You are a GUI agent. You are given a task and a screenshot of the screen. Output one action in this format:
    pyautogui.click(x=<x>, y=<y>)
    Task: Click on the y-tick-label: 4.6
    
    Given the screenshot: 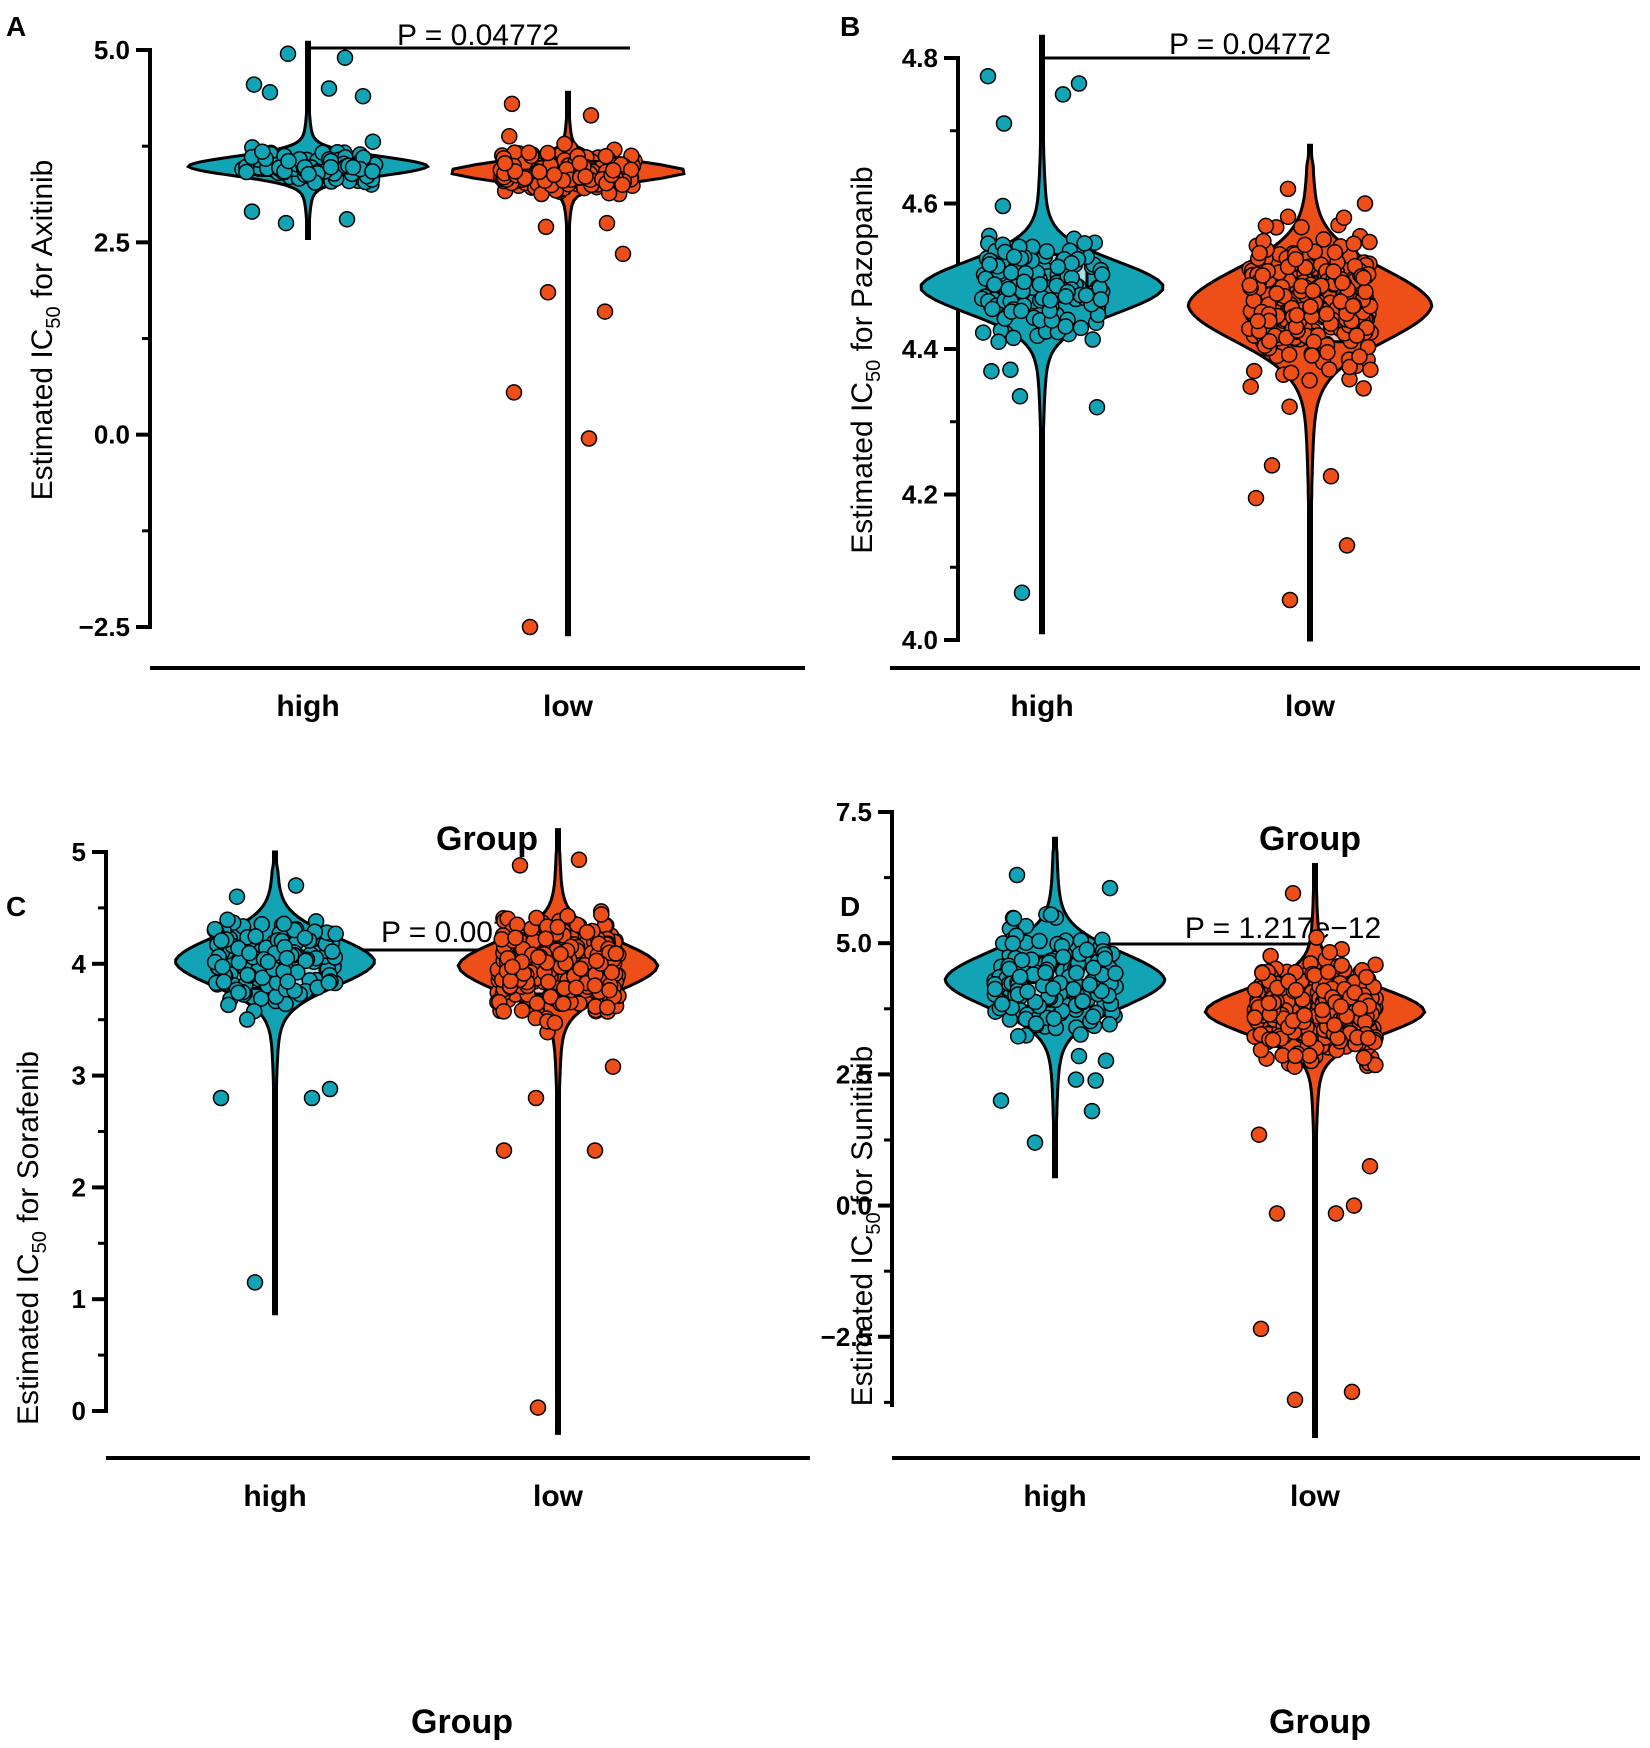 What is the action you would take?
    pyautogui.click(x=920, y=204)
    